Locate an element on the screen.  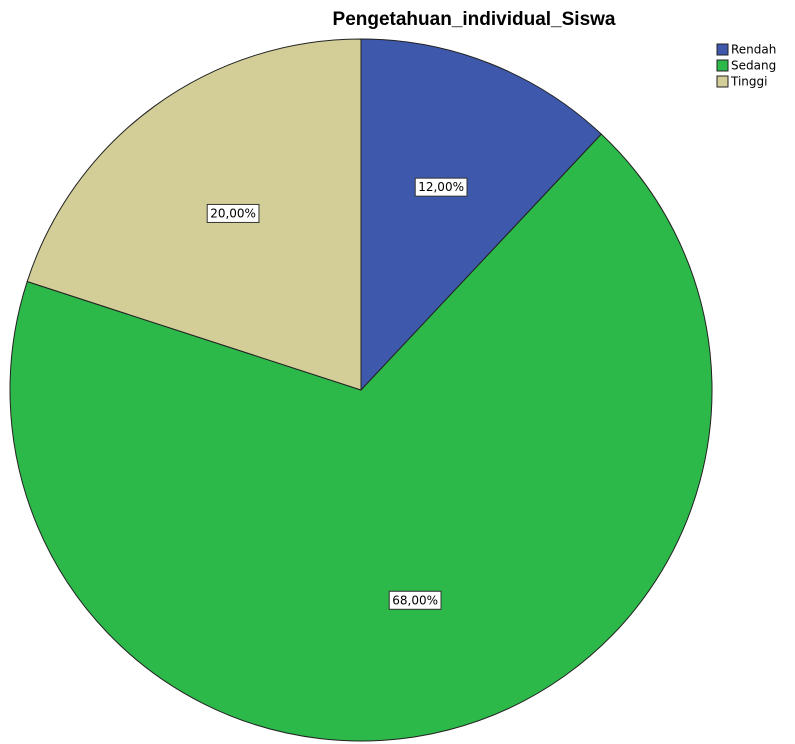
legend-label: Tinggi is located at coordinates (748, 82).